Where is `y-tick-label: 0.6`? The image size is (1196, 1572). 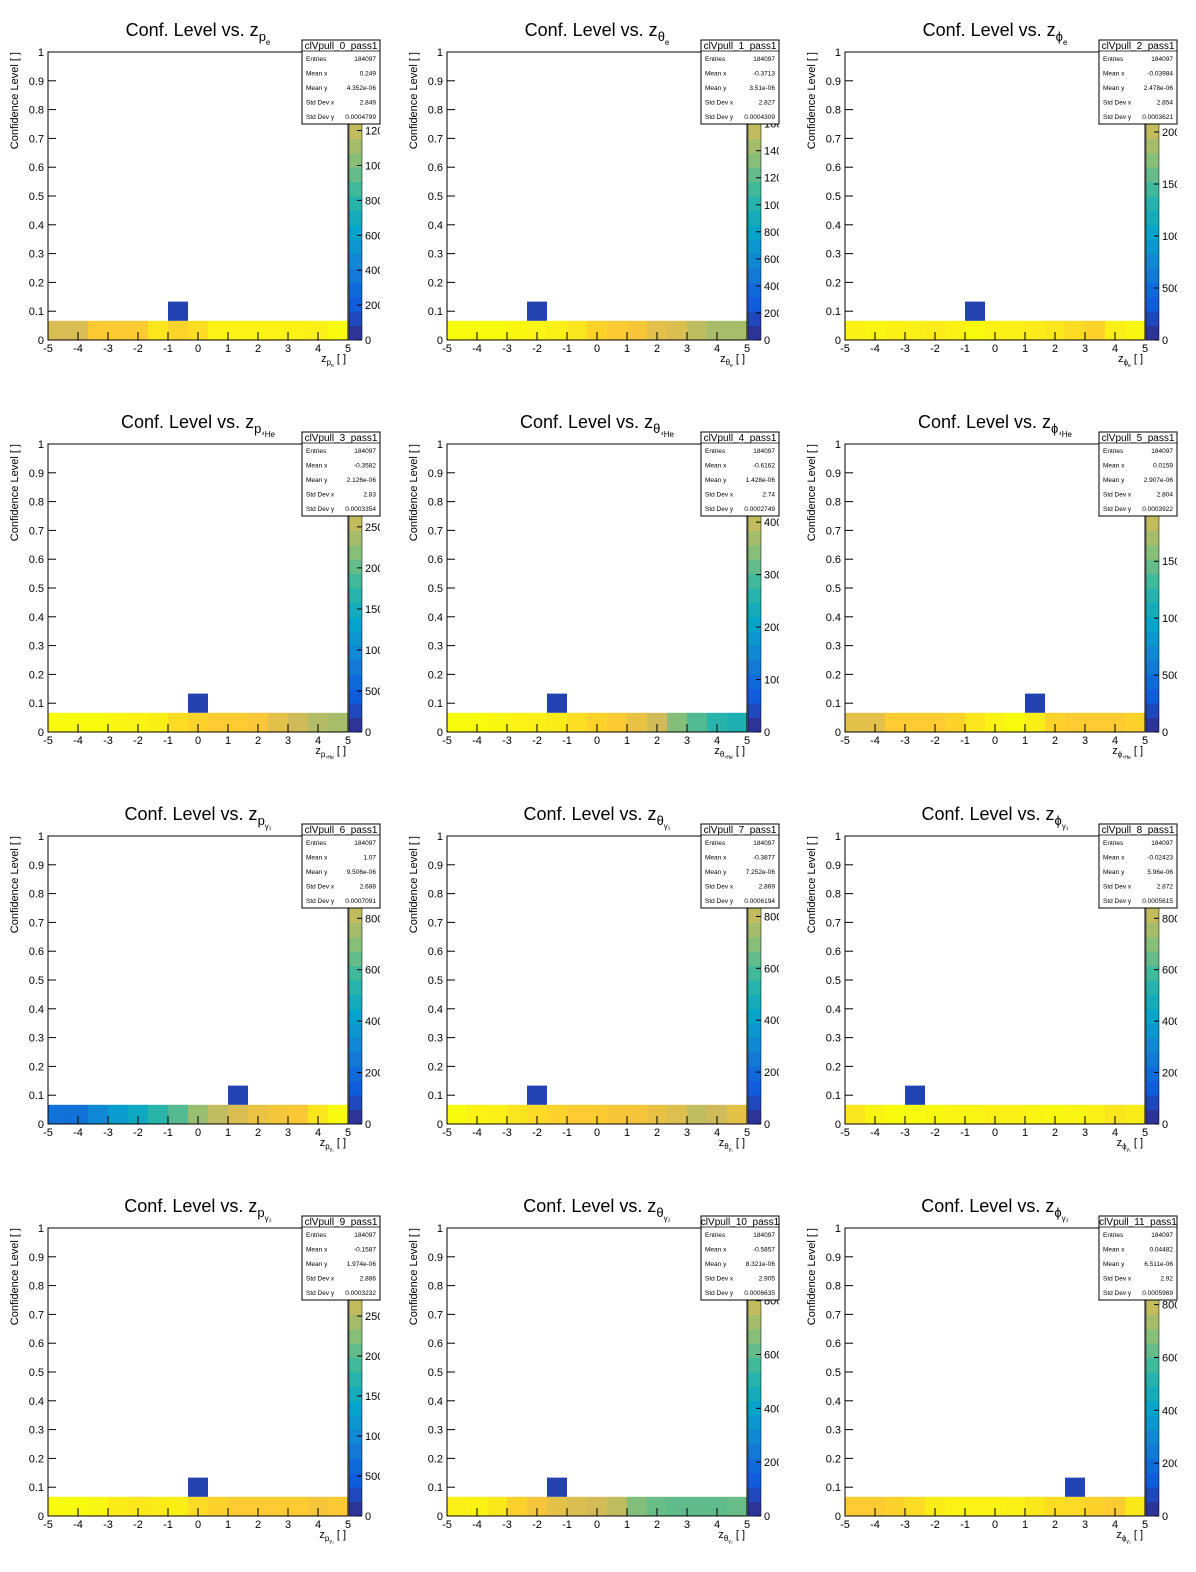 y-tick-label: 0.6 is located at coordinates (833, 1344).